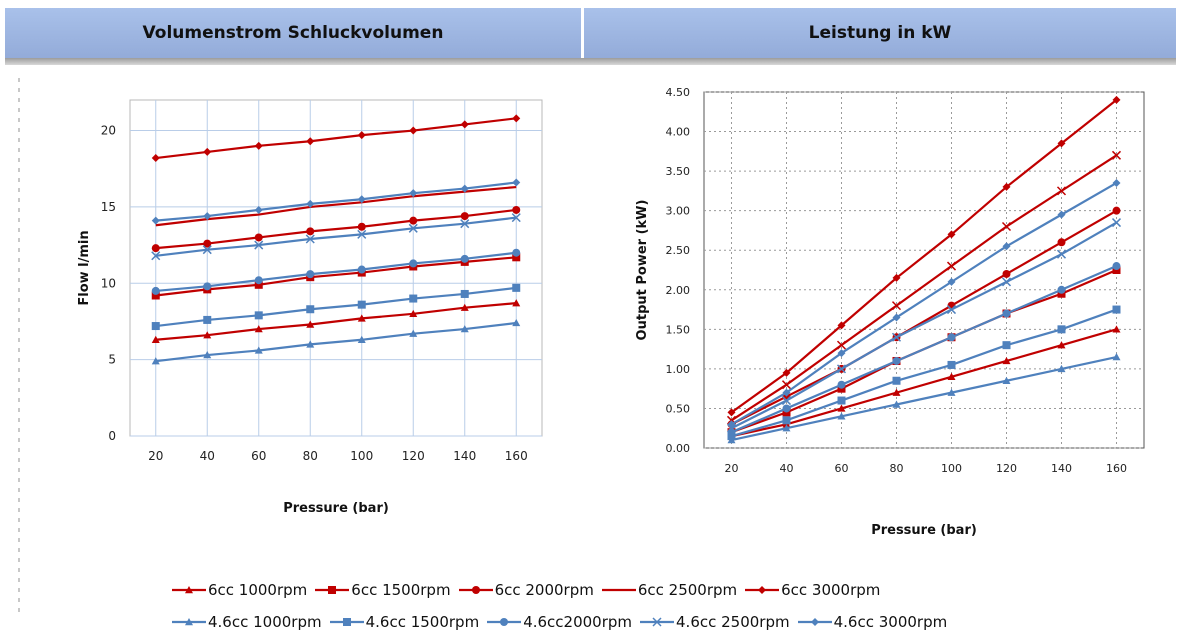 The image size is (1178, 644). Describe the element at coordinates (880, 33) in the screenshot. I see `right-chart-header: Leistung in kW` at that location.